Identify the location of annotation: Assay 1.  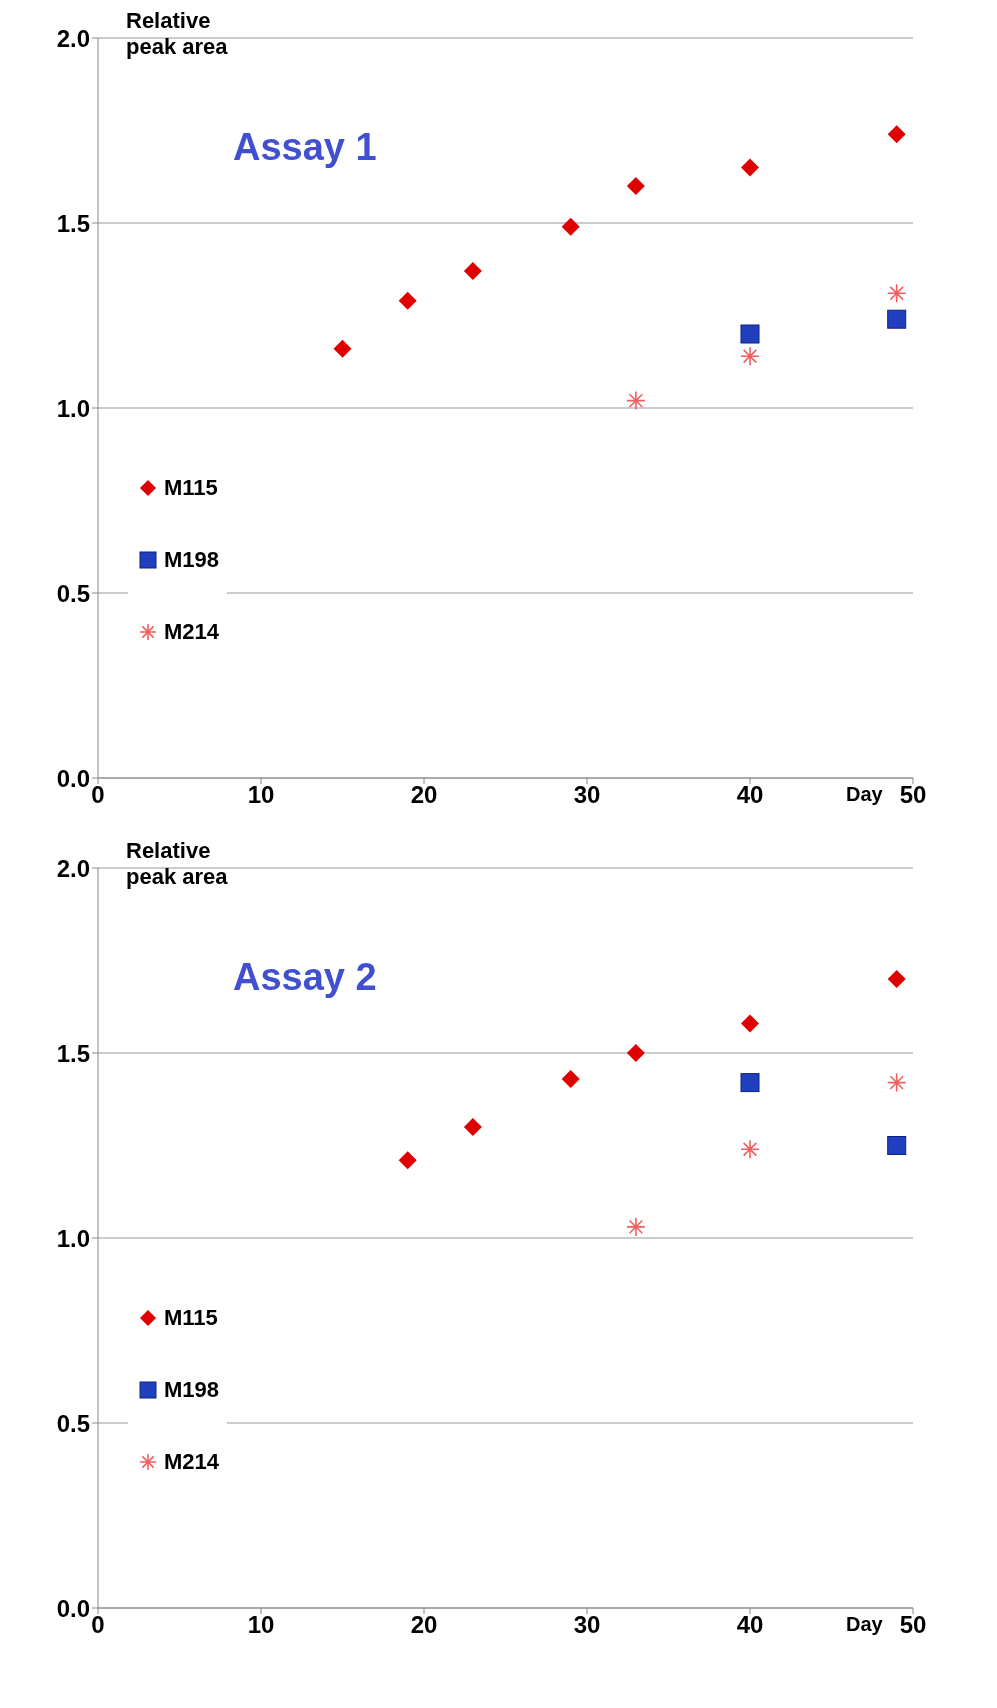
(305, 147).